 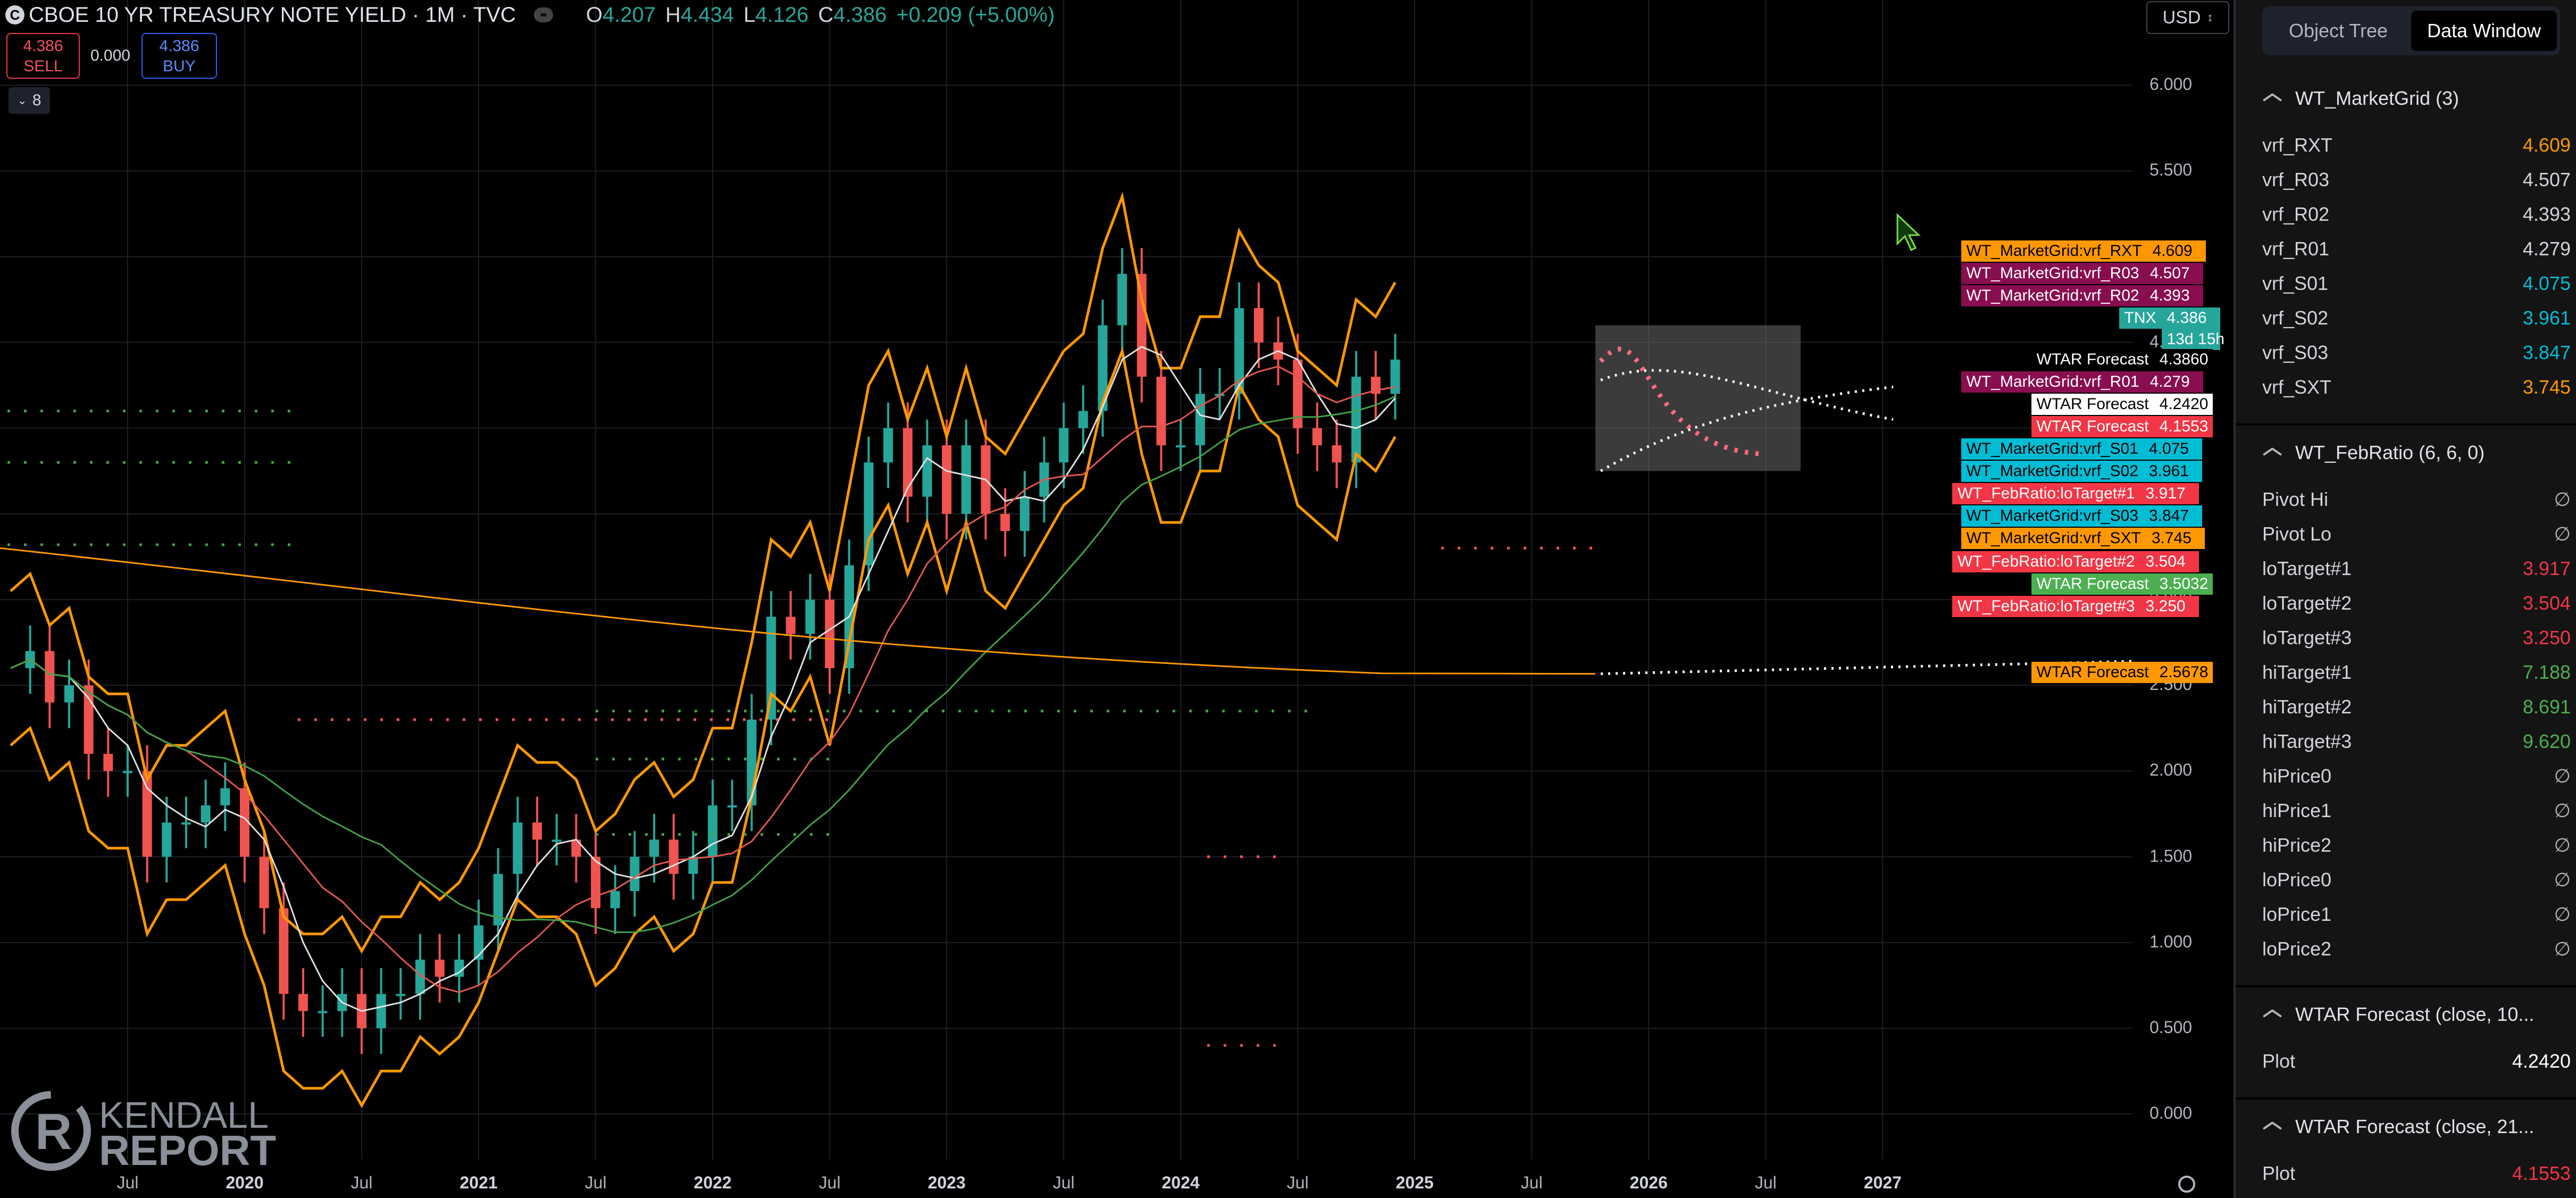 What do you see at coordinates (2484, 31) in the screenshot?
I see `tab-data-window: Data Window` at bounding box center [2484, 31].